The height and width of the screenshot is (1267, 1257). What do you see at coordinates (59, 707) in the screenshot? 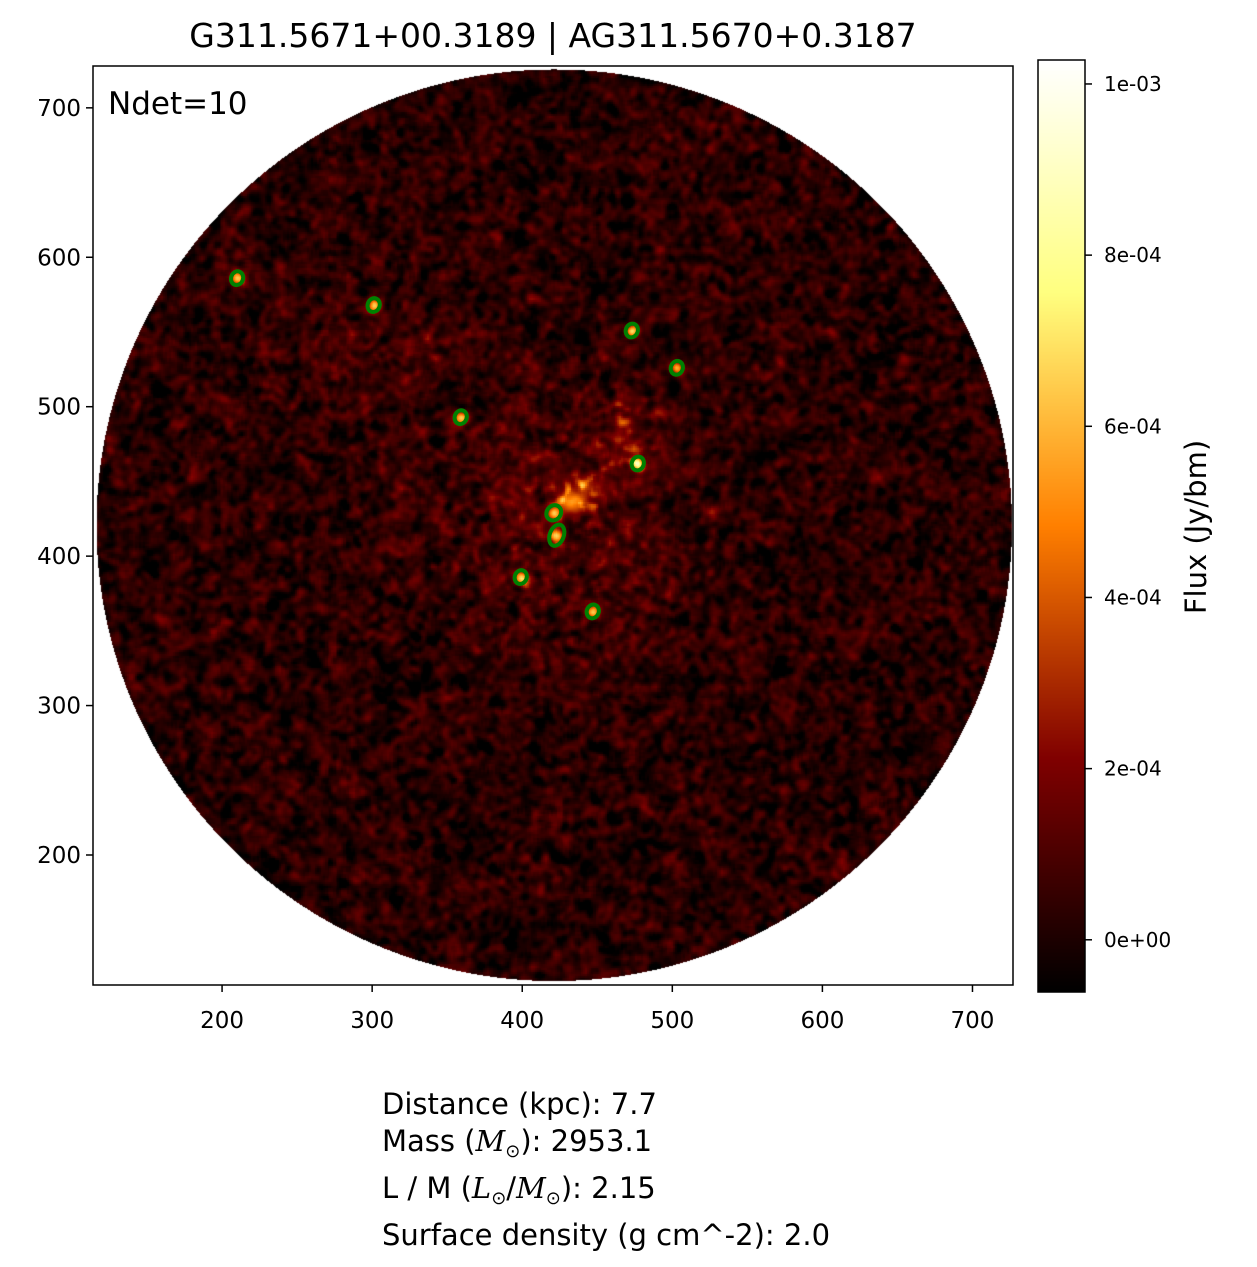
I see `y-tick-label: 300` at bounding box center [59, 707].